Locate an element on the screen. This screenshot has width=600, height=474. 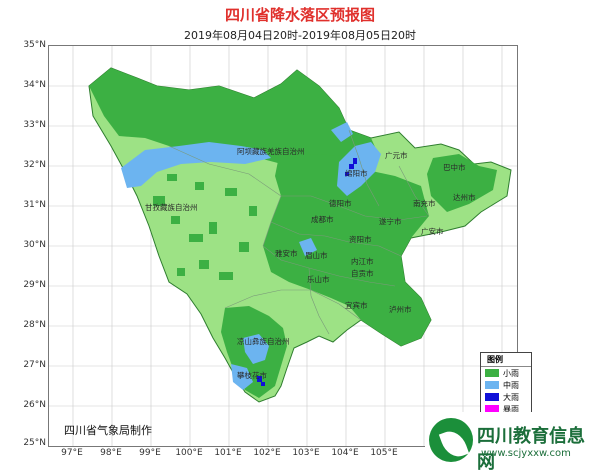
leaf-icon is located at coordinates (454, 444).